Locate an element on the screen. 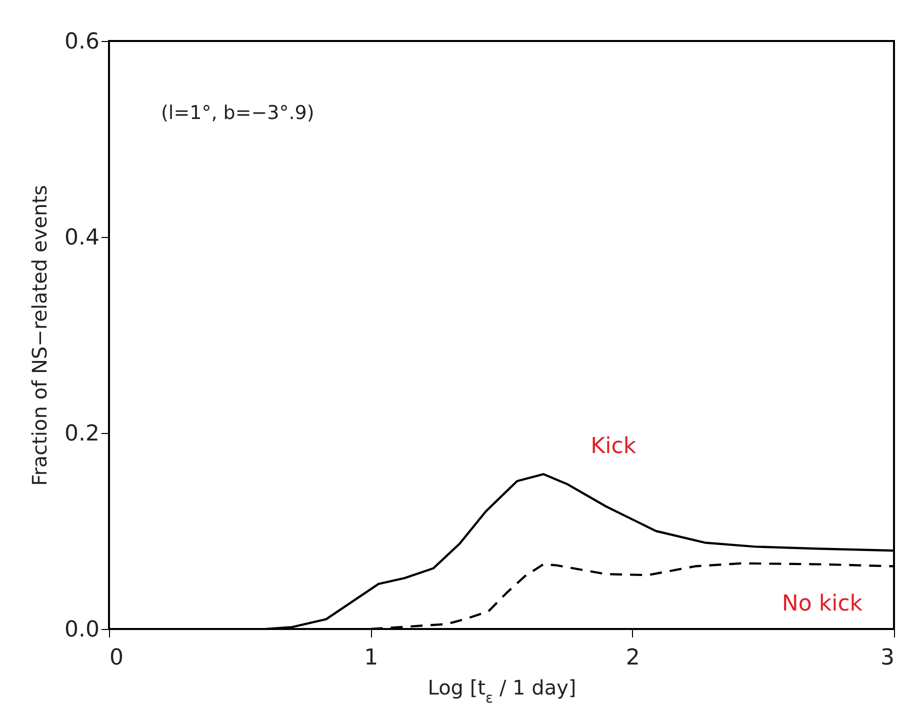 This screenshot has height=728, width=914. y-tick-label: 0.4 is located at coordinates (82, 238).